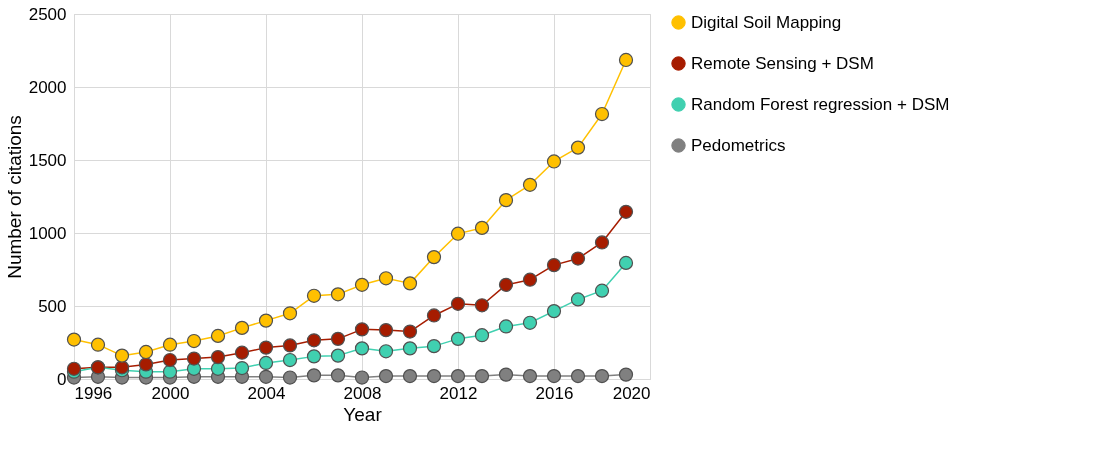  I want to click on x-tick-label: 2012, so click(458, 393).